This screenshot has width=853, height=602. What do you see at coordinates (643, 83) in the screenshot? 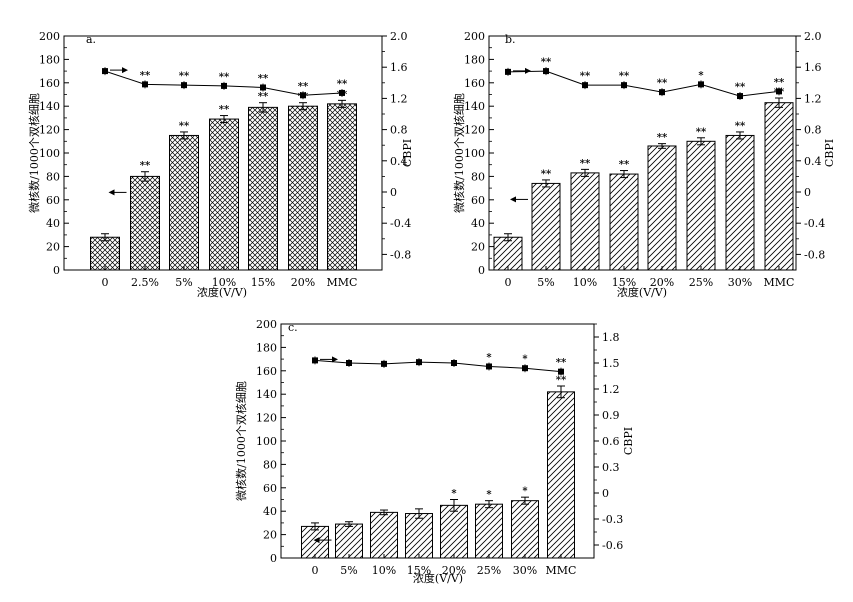
I see `cbpi-line` at bounding box center [643, 83].